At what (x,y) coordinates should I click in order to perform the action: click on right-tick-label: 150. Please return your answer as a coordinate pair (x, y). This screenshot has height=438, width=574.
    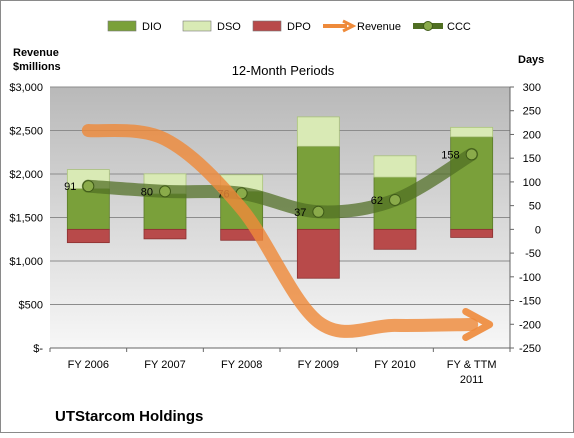
    Looking at the image, I should click on (532, 159).